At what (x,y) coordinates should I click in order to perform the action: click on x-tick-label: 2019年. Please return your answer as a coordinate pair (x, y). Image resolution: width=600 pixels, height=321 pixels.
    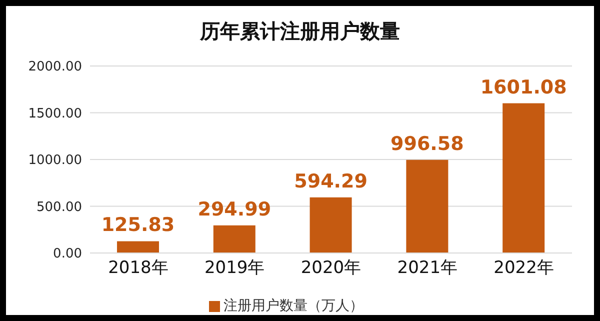
    Looking at the image, I should click on (234, 268).